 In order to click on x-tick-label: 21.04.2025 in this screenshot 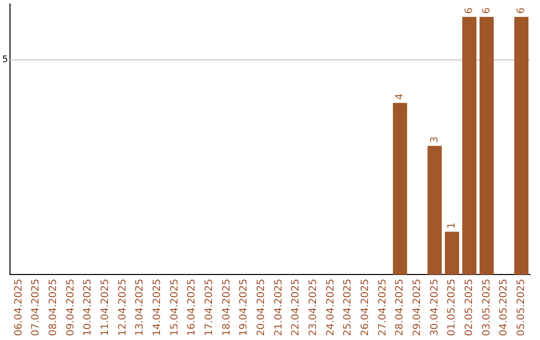, I will do `click(278, 307)`.